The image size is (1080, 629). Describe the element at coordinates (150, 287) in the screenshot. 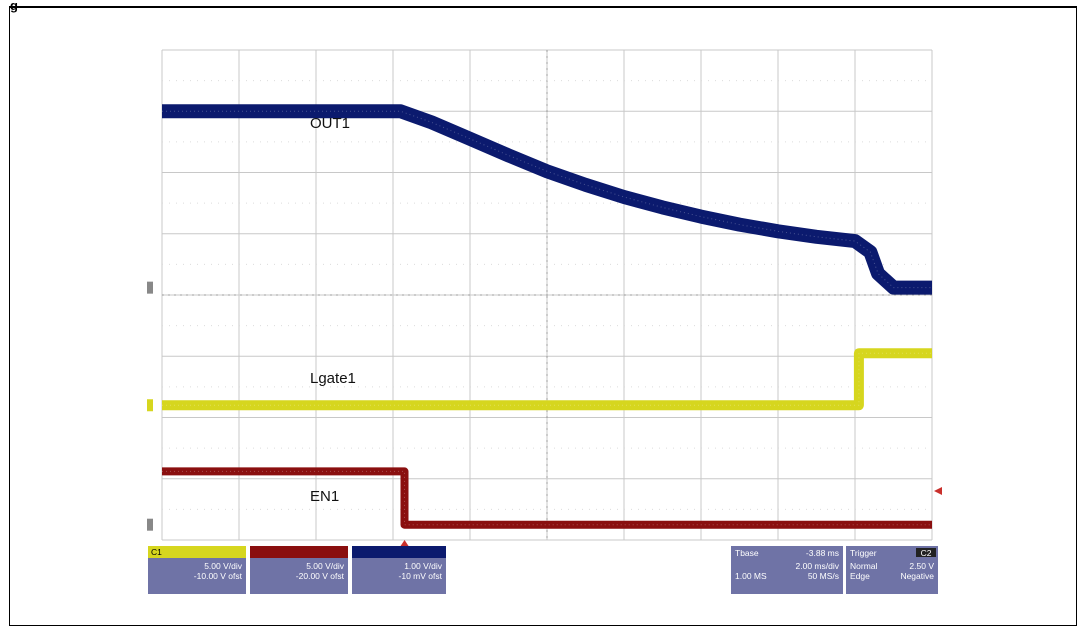

I see `ref-marker-c3` at that location.